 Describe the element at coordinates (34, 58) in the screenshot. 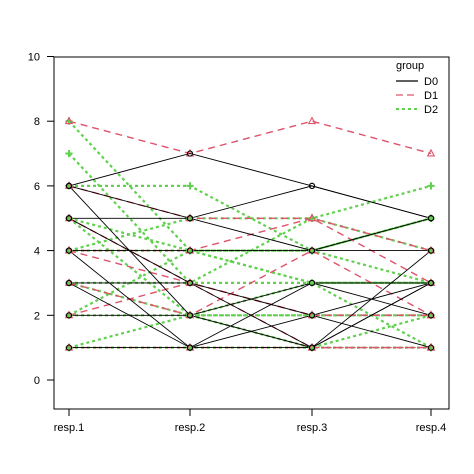

I see `y-tick-label: 10` at that location.